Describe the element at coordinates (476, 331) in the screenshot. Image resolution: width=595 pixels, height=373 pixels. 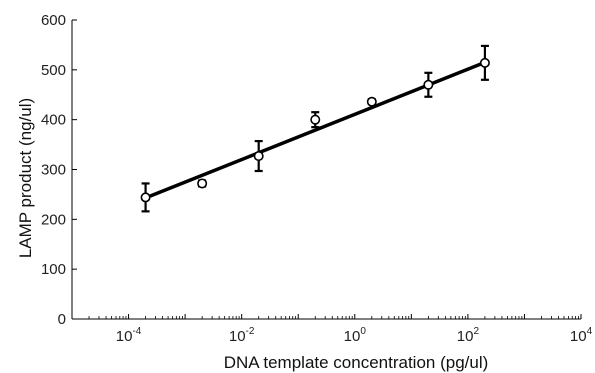
I see `x-tick-label-exponent: 2` at that location.